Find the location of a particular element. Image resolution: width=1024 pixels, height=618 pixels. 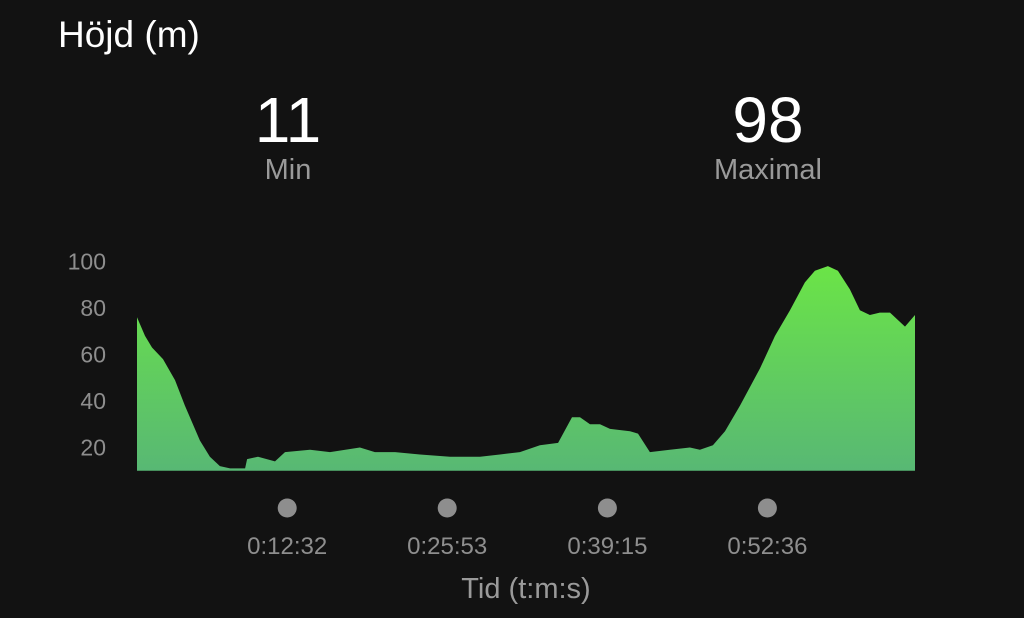

chart-title: Höjd (m) is located at coordinates (129, 34).